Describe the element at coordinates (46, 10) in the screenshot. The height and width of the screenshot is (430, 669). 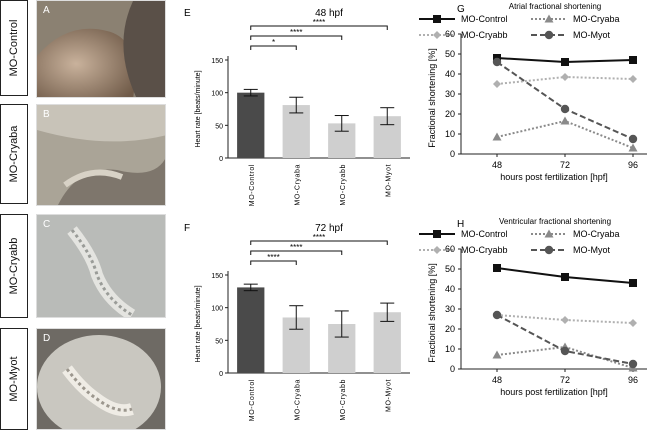
I see `panel-letter-a: A` at that location.